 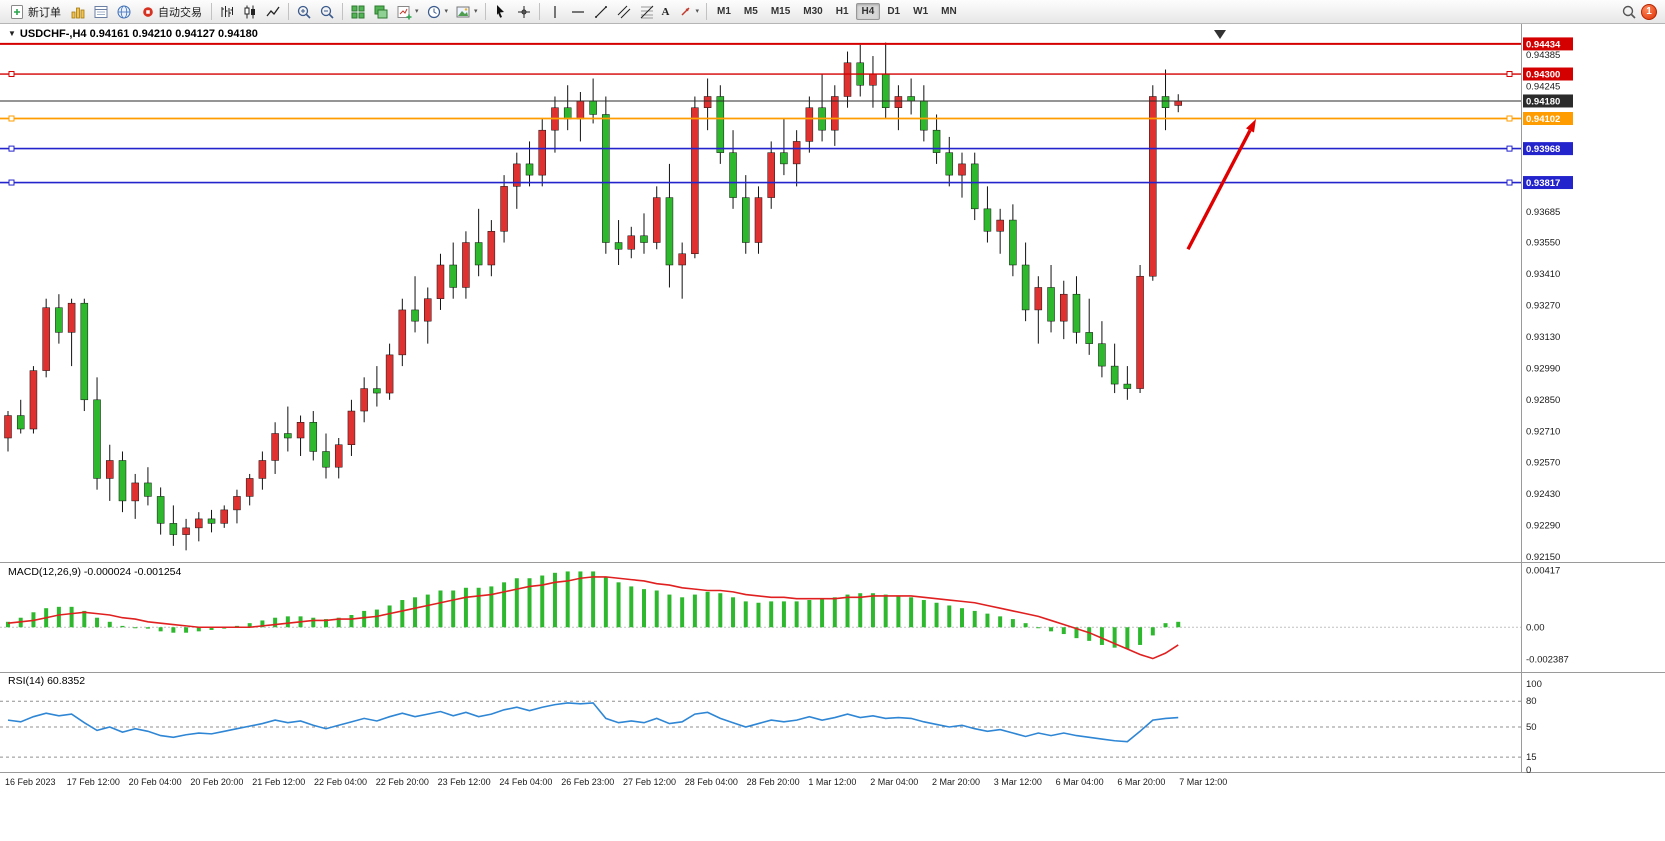 I want to click on time-axis-label: 23 Feb 12:00, so click(x=464, y=782).